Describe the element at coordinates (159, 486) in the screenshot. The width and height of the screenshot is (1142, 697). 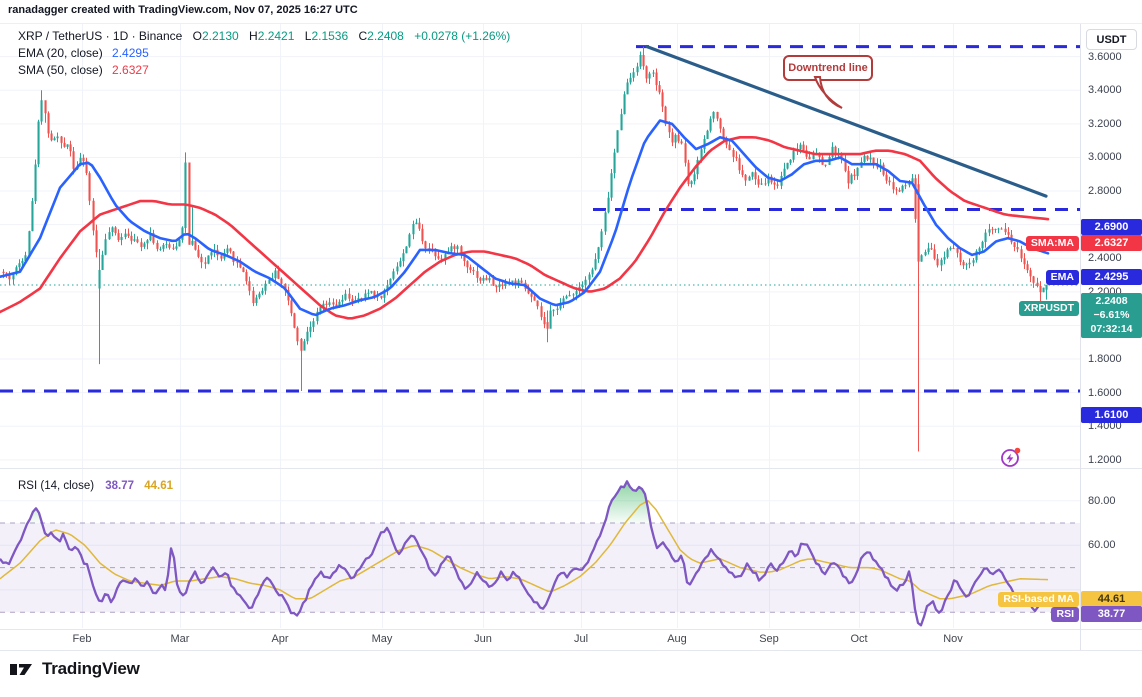
I see `rsi-ma-legend-value: 44.61` at that location.